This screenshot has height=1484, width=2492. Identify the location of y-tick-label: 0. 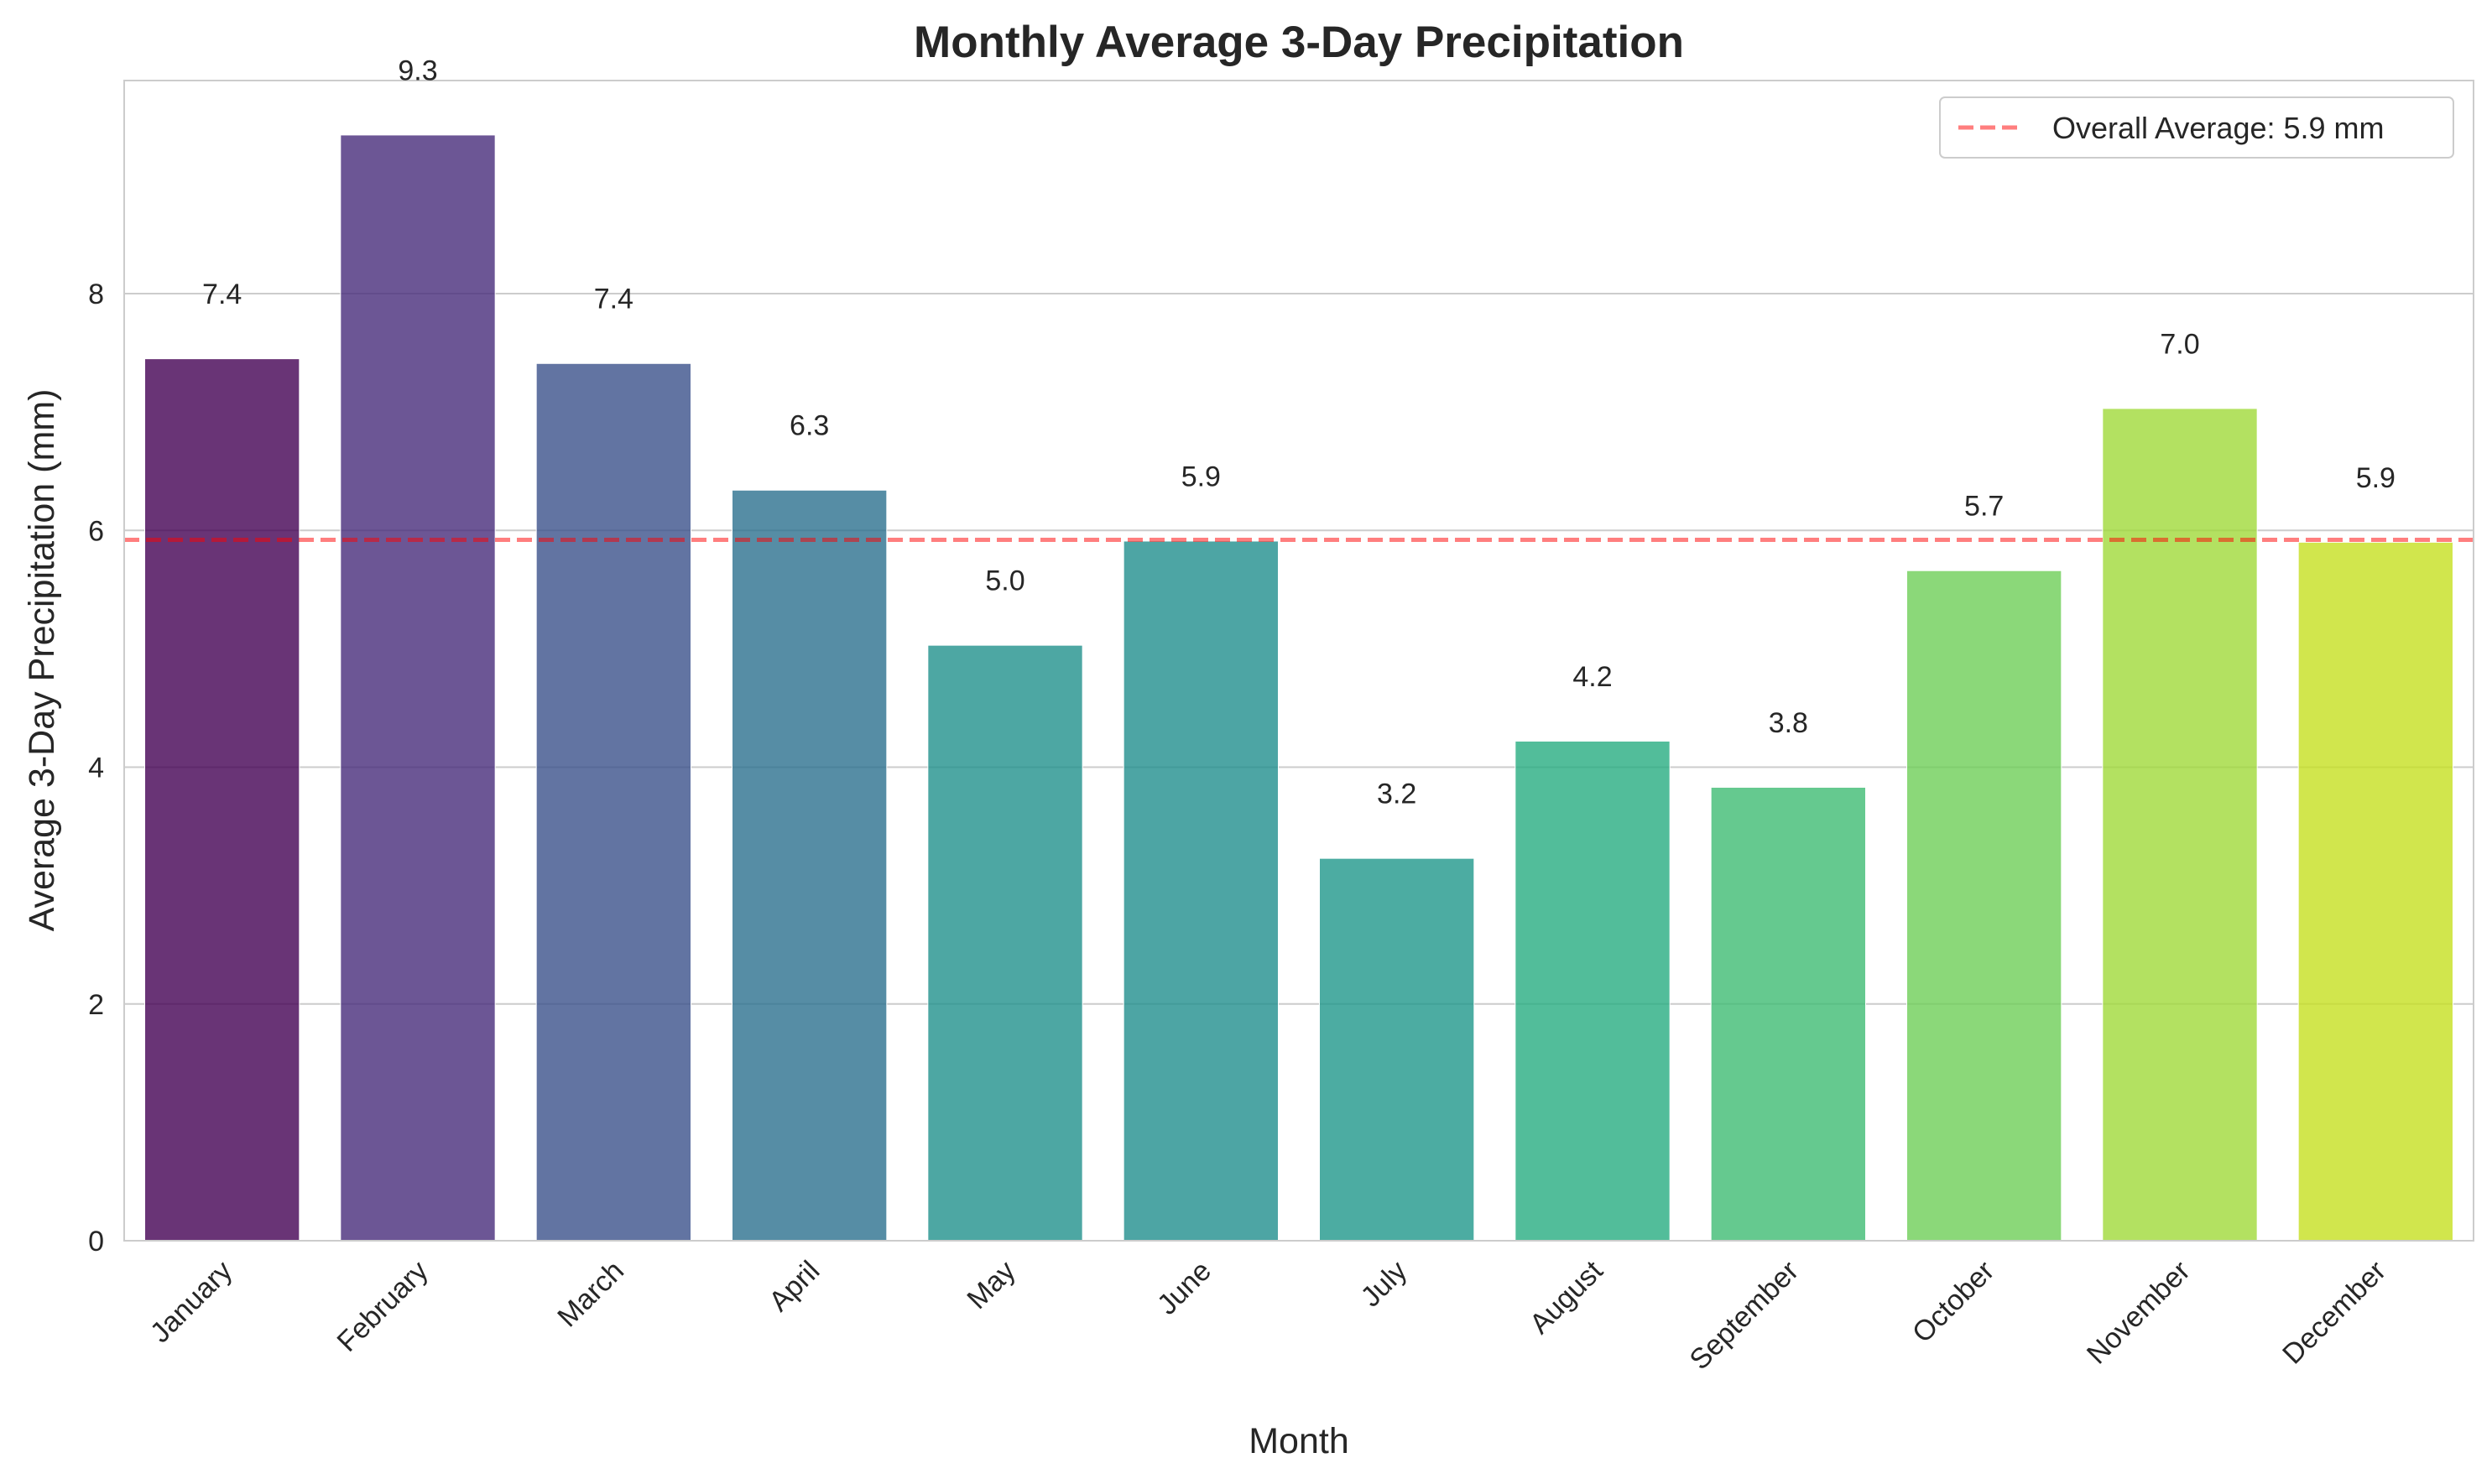
(96, 1241).